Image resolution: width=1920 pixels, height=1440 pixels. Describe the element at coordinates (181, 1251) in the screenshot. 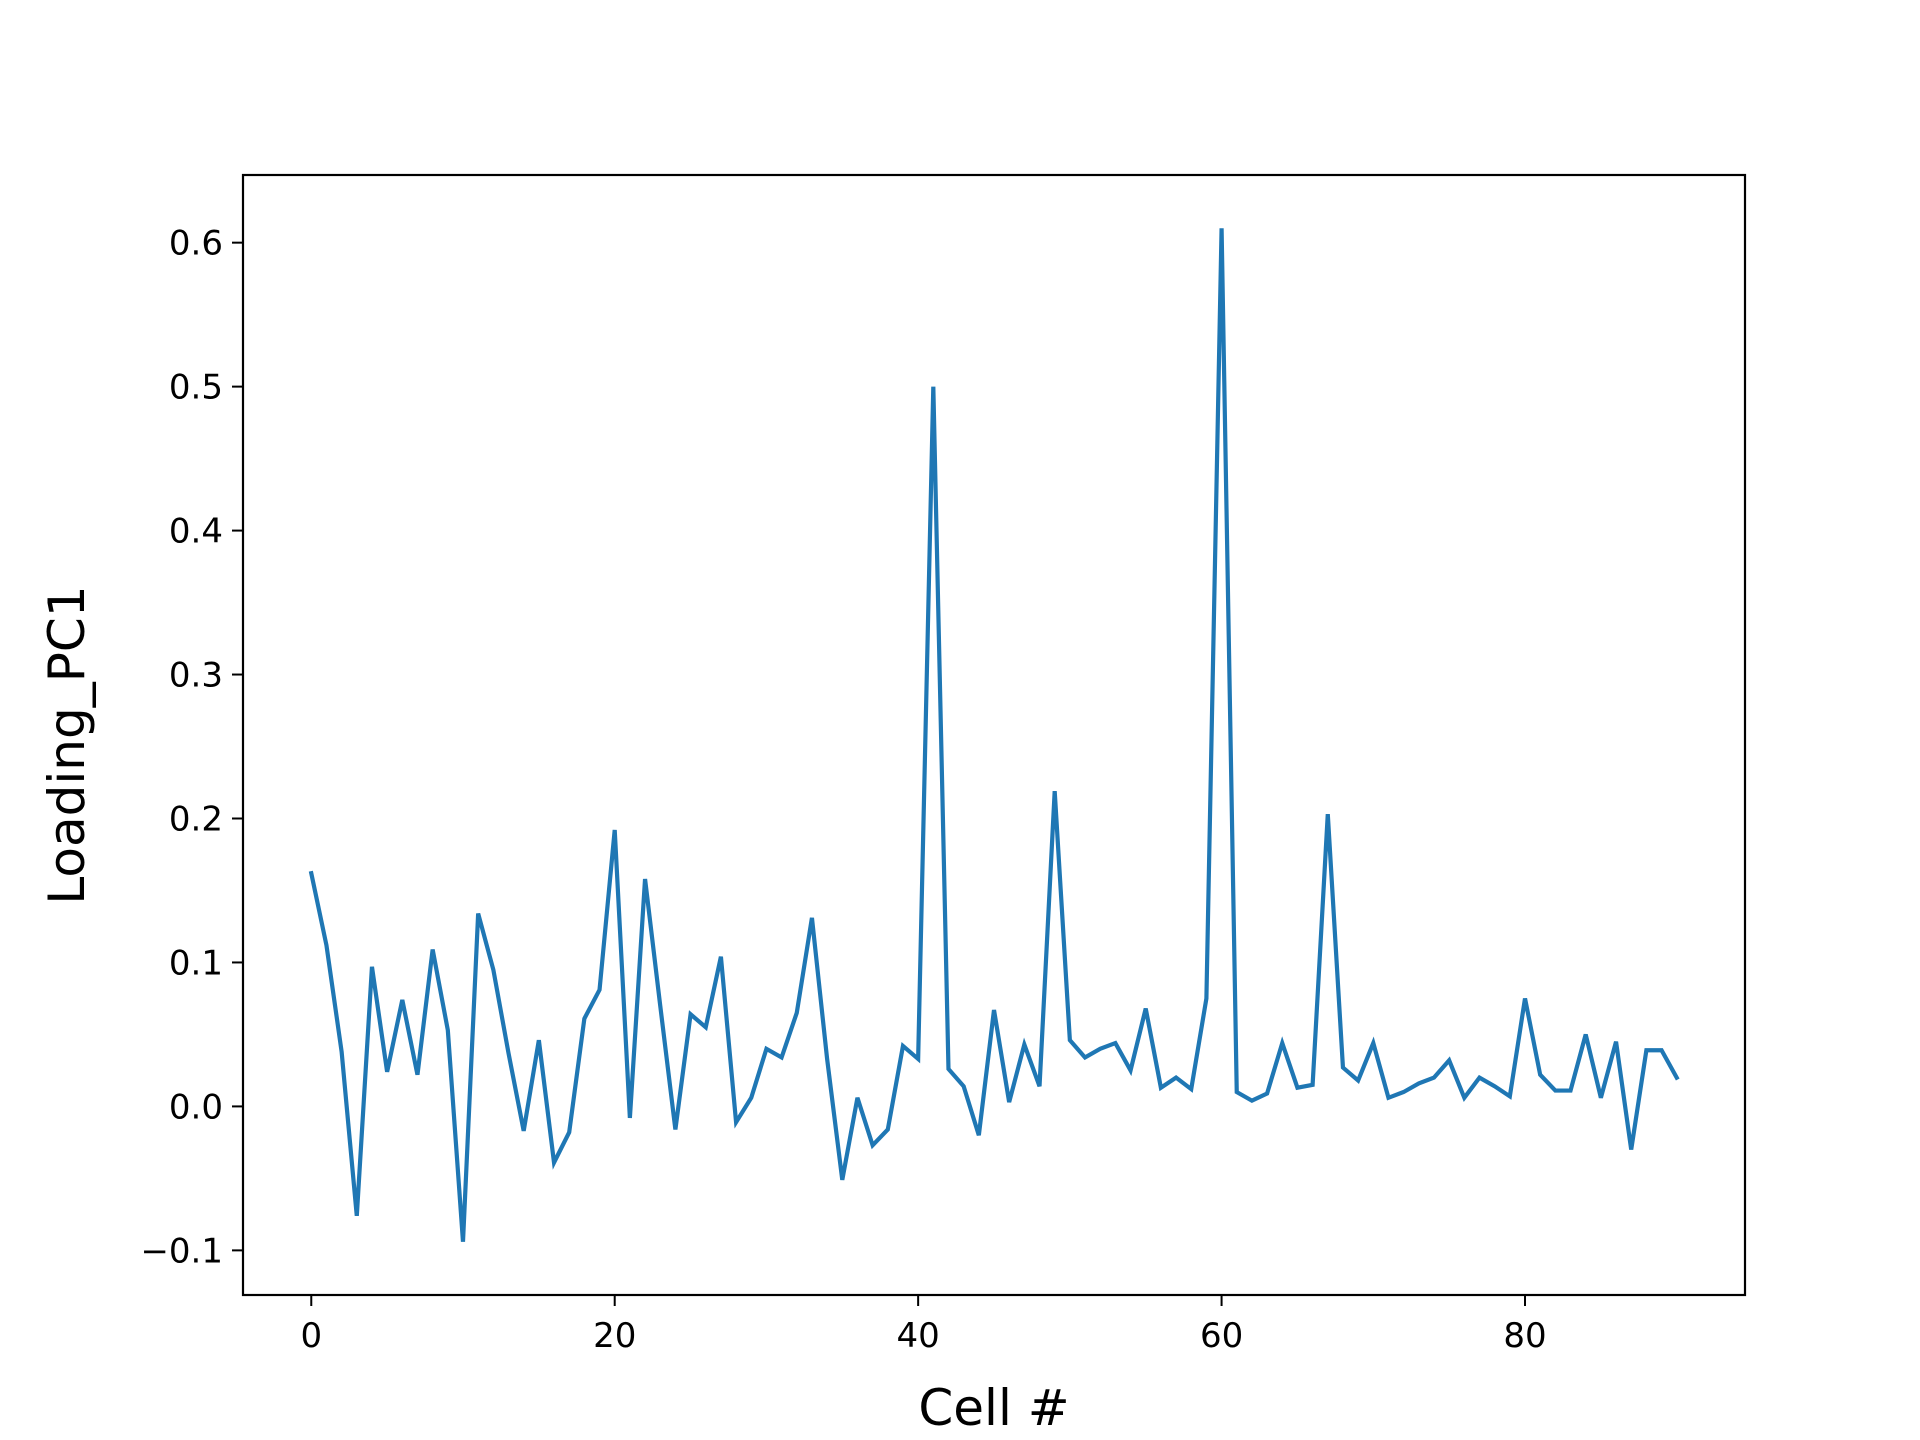

I see `y-tick-label: −0.1` at that location.